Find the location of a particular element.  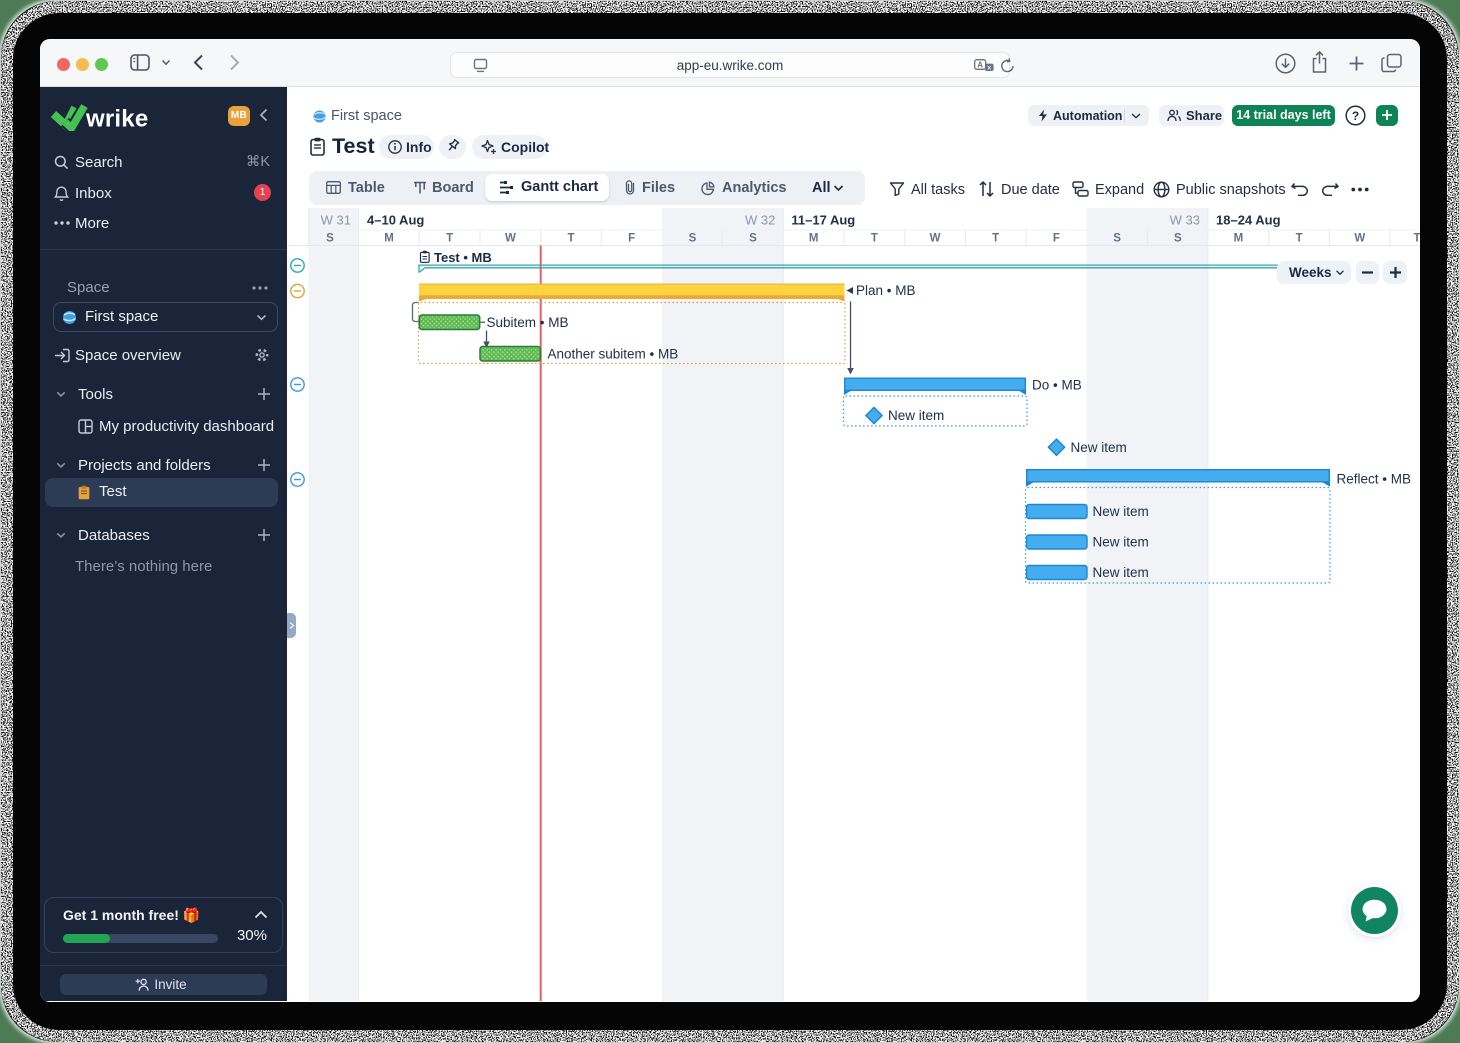

svg-text: Subitem • MB is located at coordinates (528, 321).